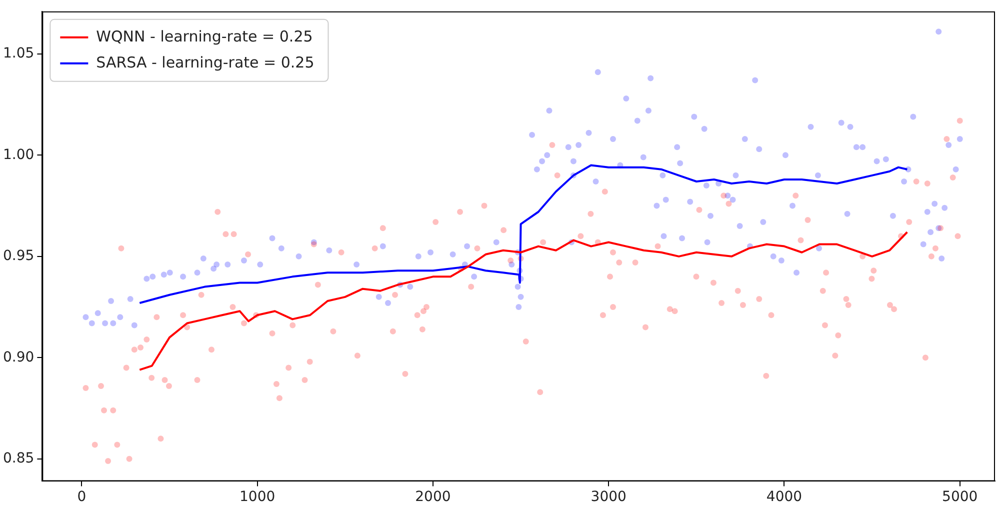 The width and height of the screenshot is (1000, 509). I want to click on x-tick-label: 3000, so click(608, 497).